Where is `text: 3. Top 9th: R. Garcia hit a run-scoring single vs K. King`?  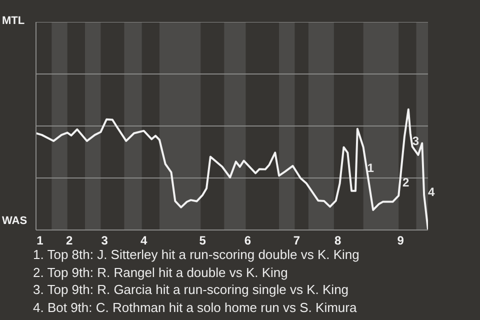 text: 3. Top 9th: R. Garcia hit a run-scoring single vs K. King is located at coordinates (191, 289).